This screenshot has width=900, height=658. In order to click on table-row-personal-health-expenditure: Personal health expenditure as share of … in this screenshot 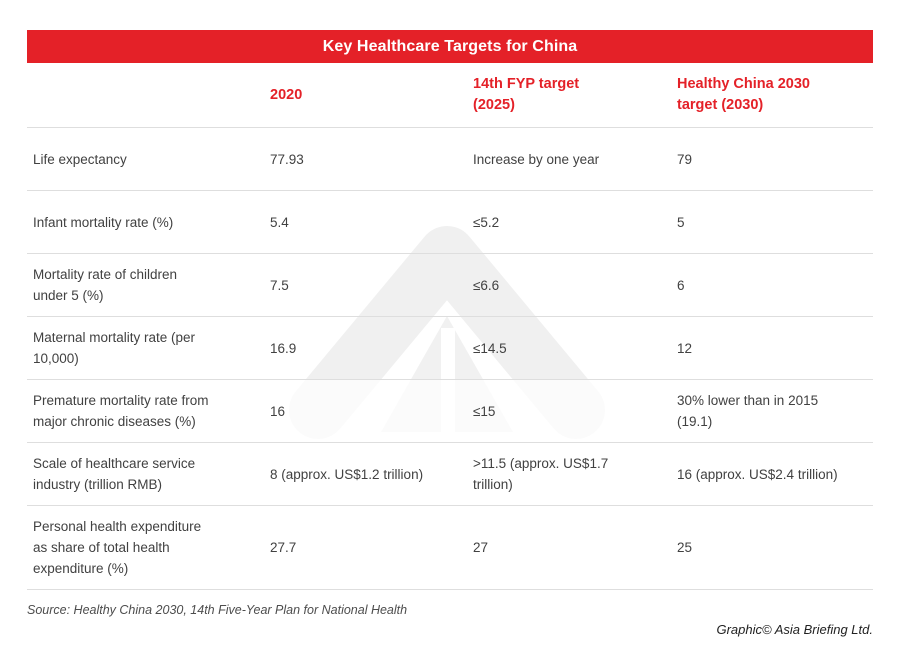, I will do `click(450, 548)`.